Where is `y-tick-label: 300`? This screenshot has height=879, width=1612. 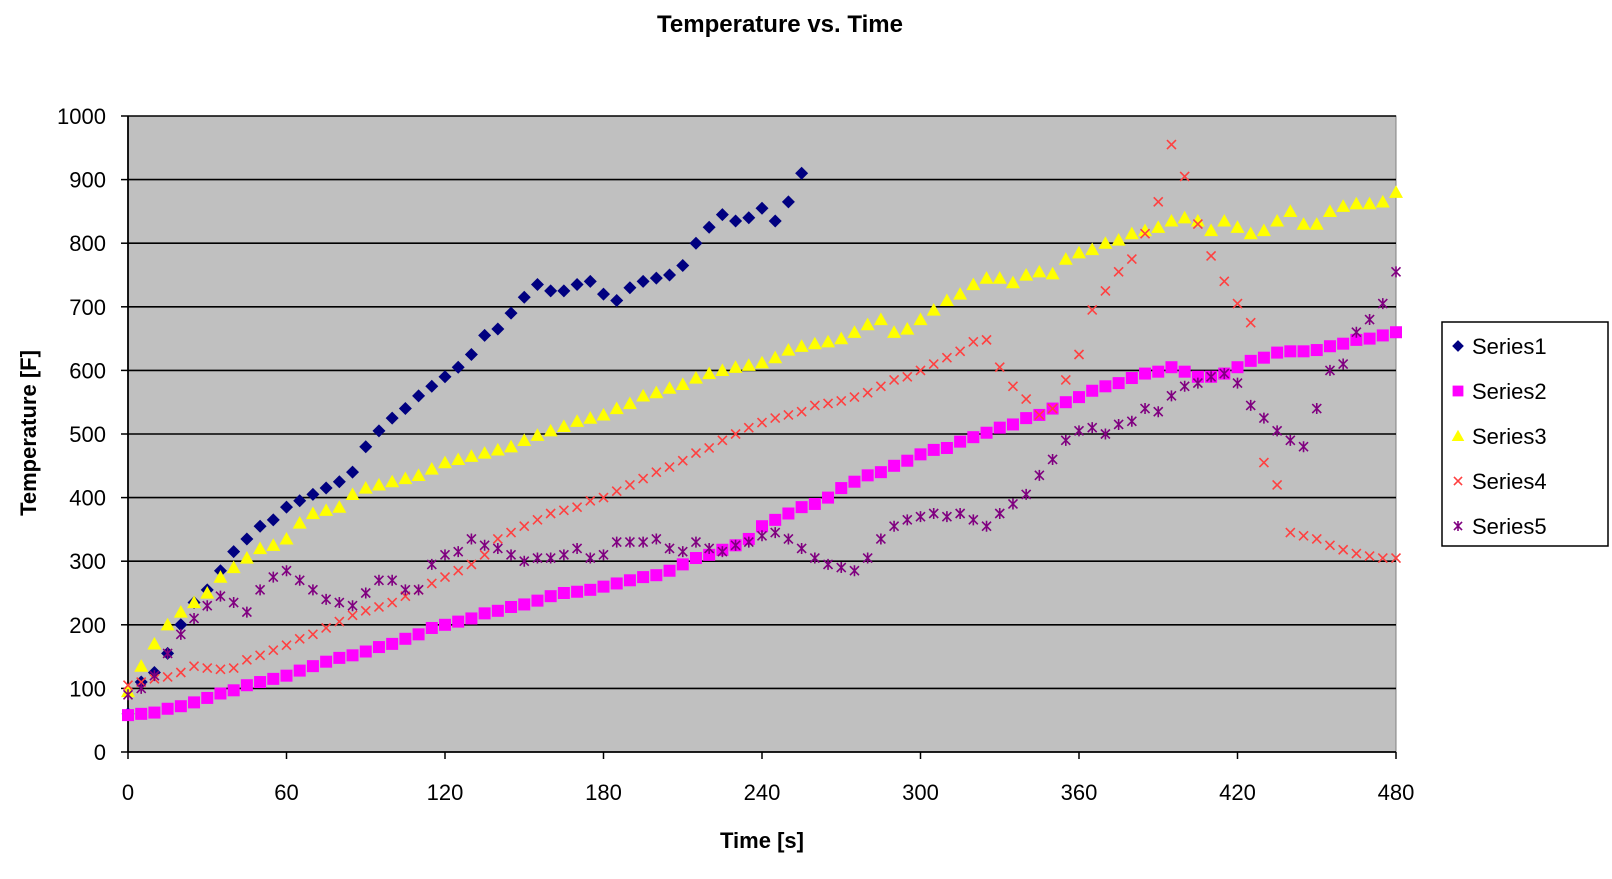
y-tick-label: 300 is located at coordinates (87, 561).